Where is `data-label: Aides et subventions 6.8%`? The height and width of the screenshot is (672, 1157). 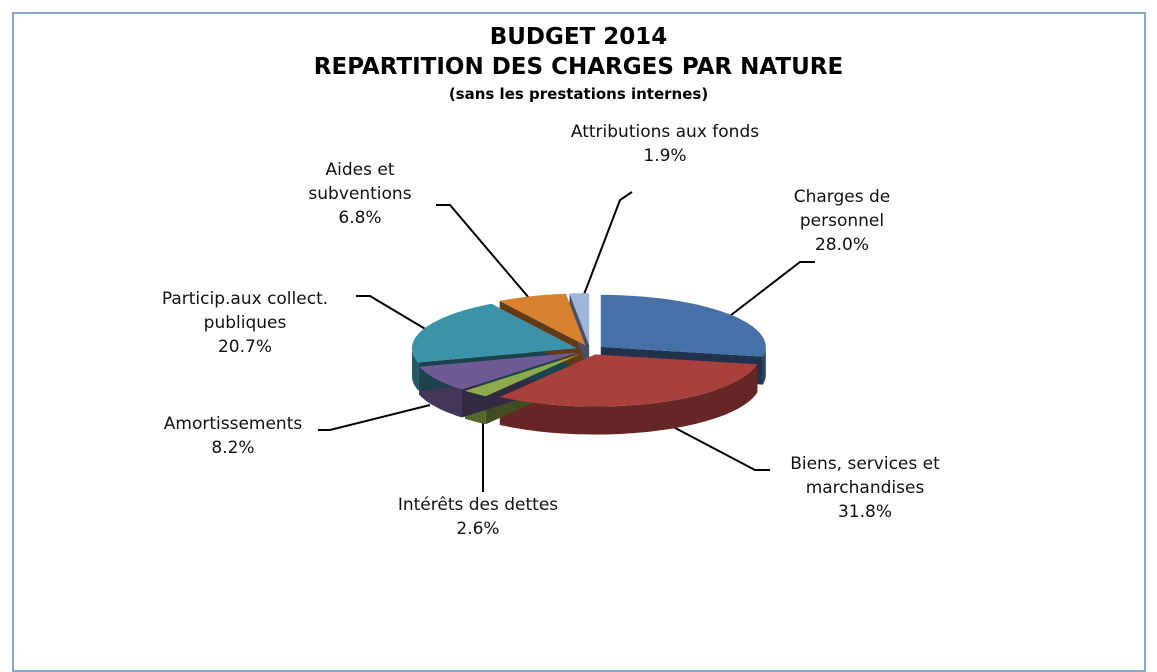 data-label: Aides et subventions 6.8% is located at coordinates (360, 194).